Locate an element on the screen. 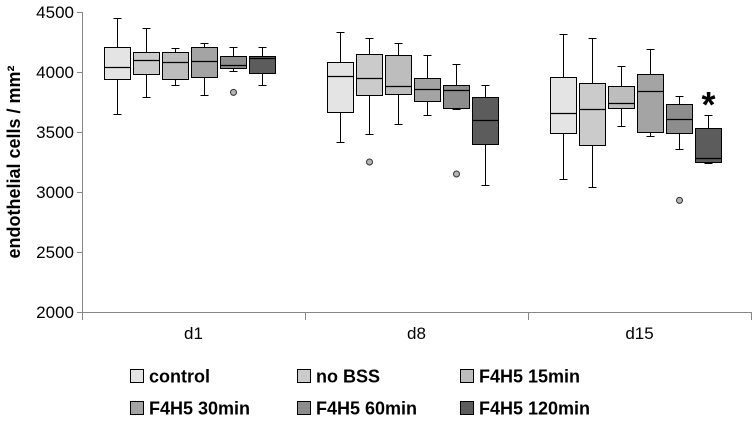 This screenshot has height=426, width=752. box-group-d1-f4h5-60min is located at coordinates (233, 71).